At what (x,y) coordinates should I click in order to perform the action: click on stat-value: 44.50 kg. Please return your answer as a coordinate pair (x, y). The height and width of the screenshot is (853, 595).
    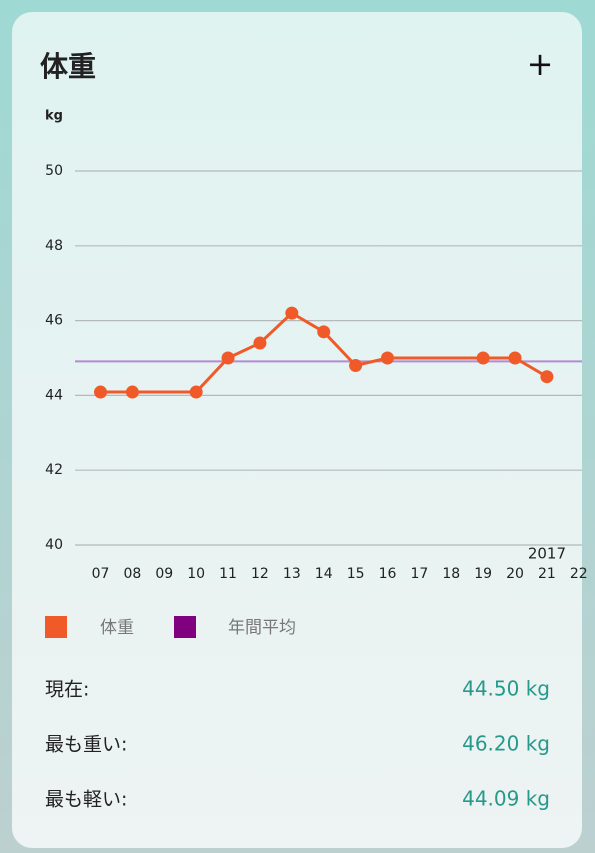
    Looking at the image, I should click on (506, 689).